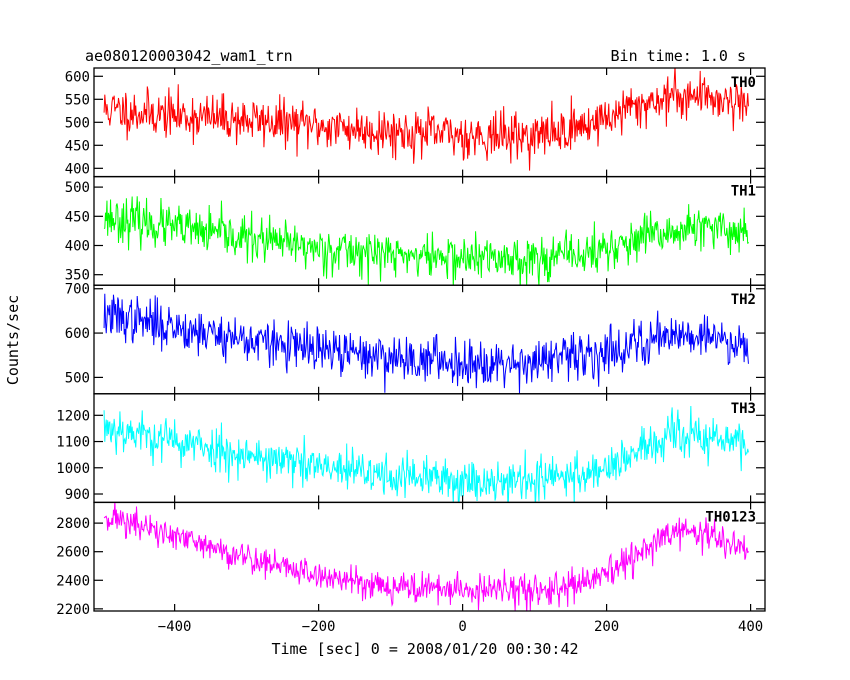 This screenshot has height=680, width=850. Describe the element at coordinates (319, 627) in the screenshot. I see `x-tick-label: −200` at that location.